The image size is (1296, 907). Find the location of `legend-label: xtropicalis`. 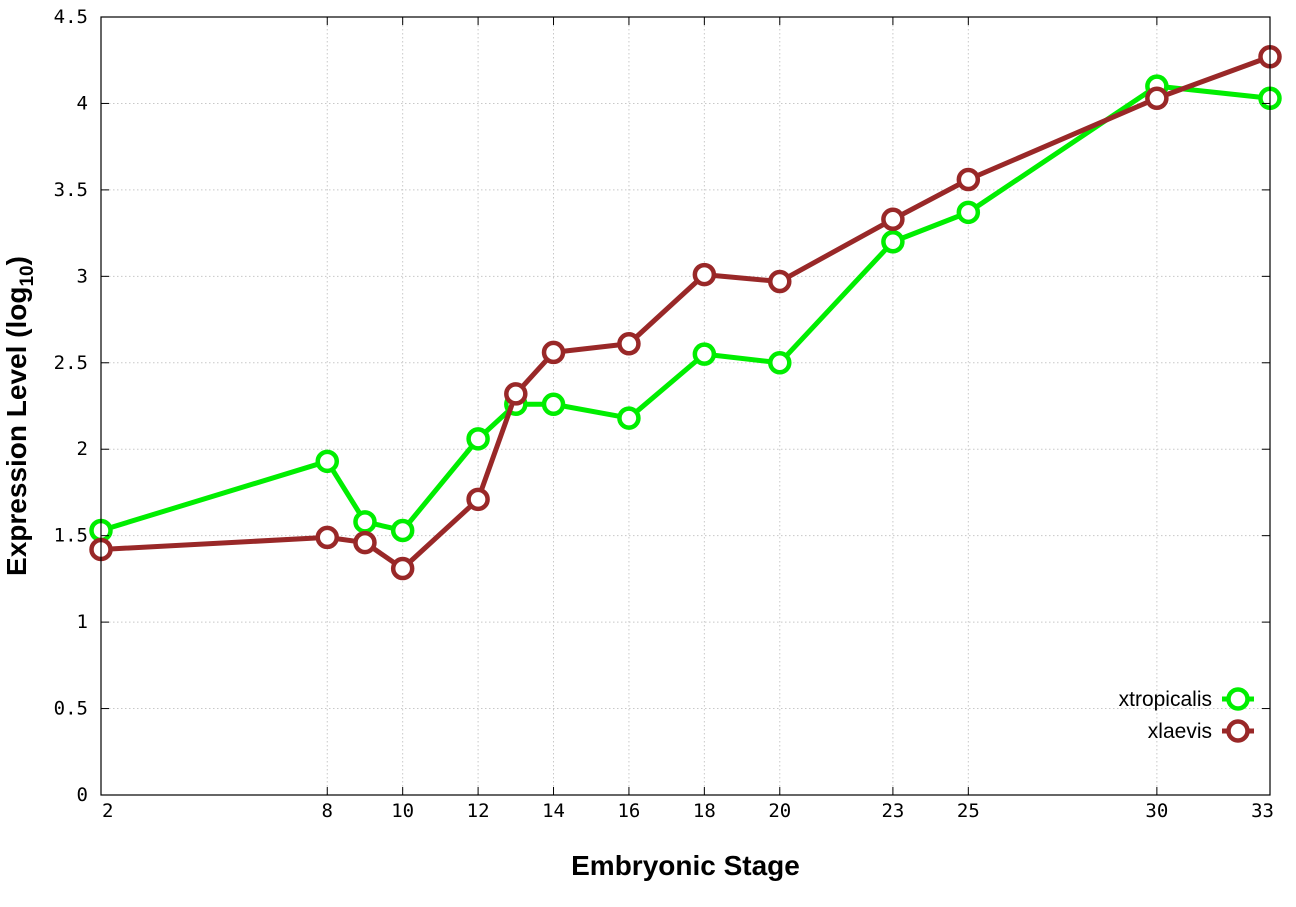

legend-label: xtropicalis is located at coordinates (1165, 699).